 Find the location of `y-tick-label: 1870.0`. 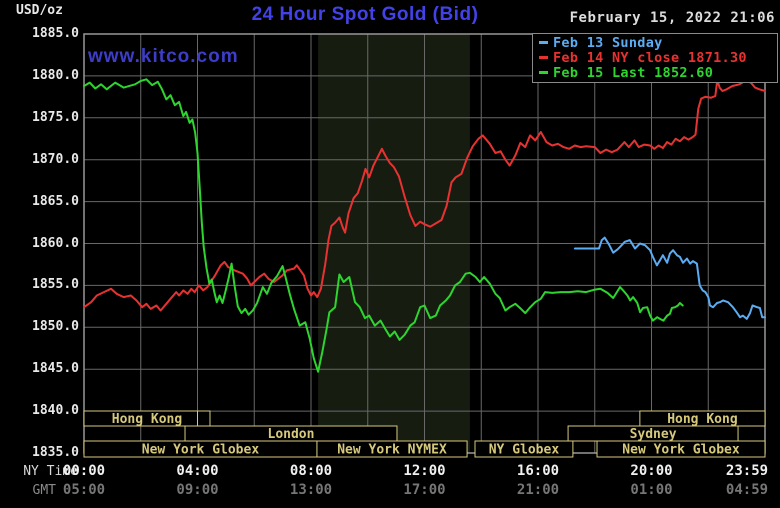

y-tick-label: 1870.0 is located at coordinates (55, 159).